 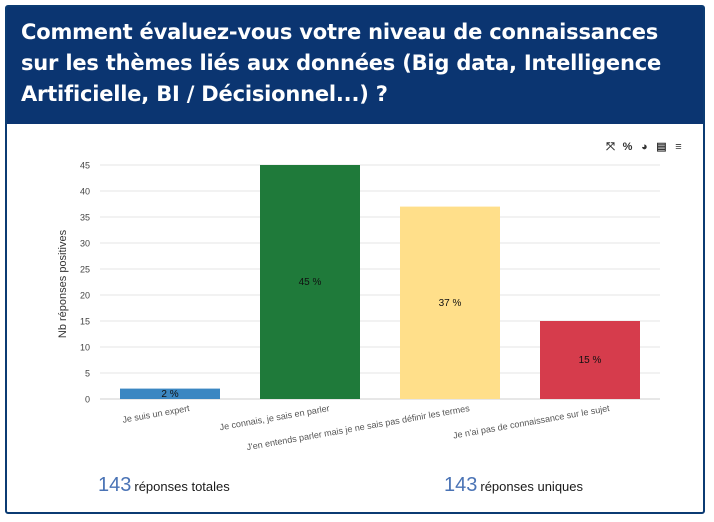 What do you see at coordinates (115, 485) in the screenshot?
I see `total-responses-count: 143` at bounding box center [115, 485].